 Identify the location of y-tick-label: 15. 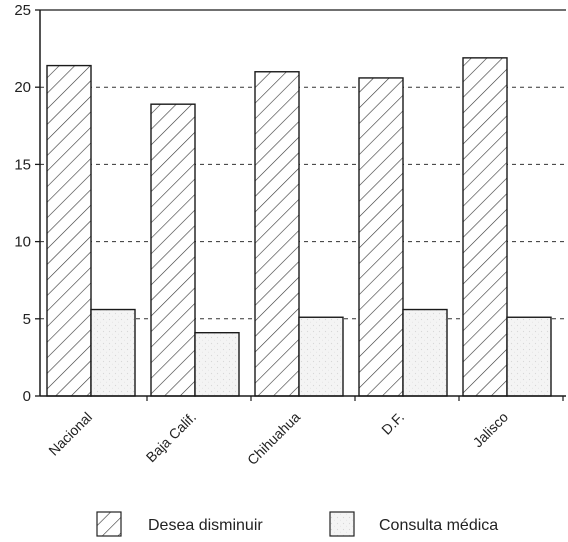
(22, 164).